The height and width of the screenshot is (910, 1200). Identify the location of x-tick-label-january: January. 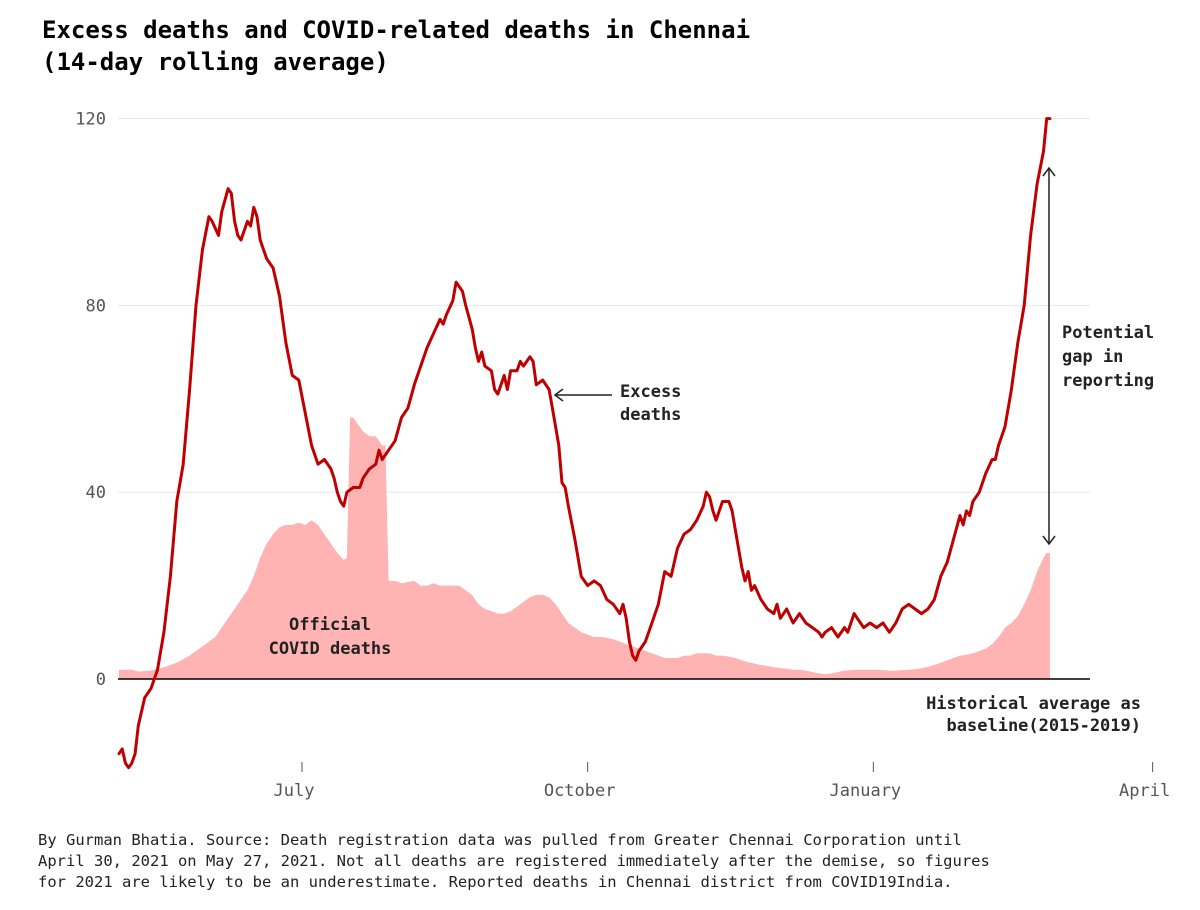
(866, 791).